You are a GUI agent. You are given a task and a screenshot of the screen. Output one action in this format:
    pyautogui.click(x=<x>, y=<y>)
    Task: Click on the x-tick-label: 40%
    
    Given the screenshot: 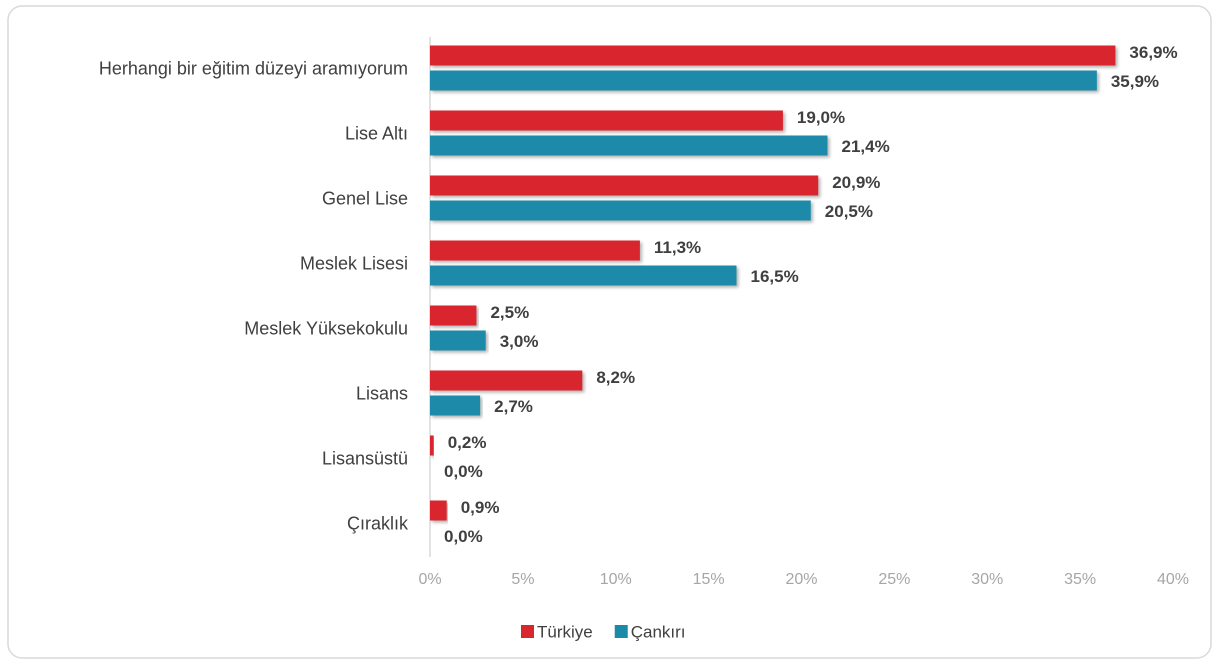 What is the action you would take?
    pyautogui.click(x=1173, y=579)
    